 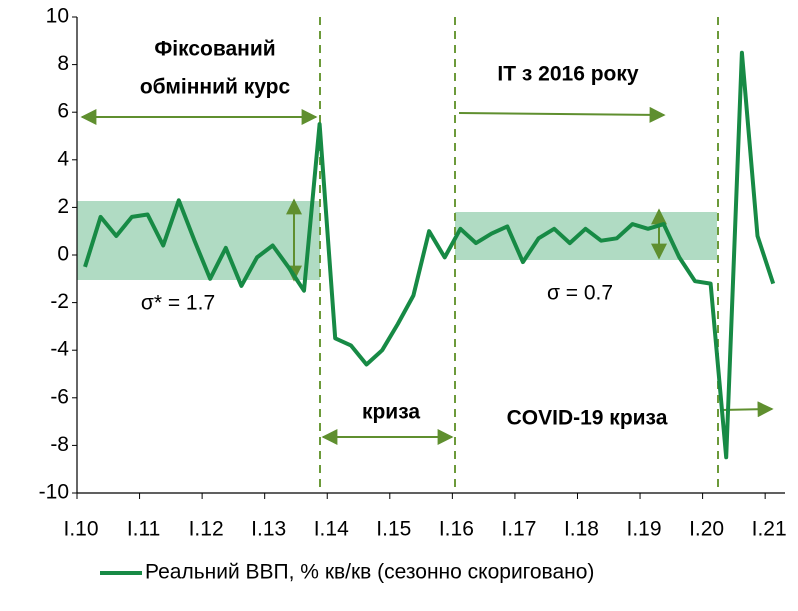 I want to click on y-tick-label: 2, so click(x=63, y=206).